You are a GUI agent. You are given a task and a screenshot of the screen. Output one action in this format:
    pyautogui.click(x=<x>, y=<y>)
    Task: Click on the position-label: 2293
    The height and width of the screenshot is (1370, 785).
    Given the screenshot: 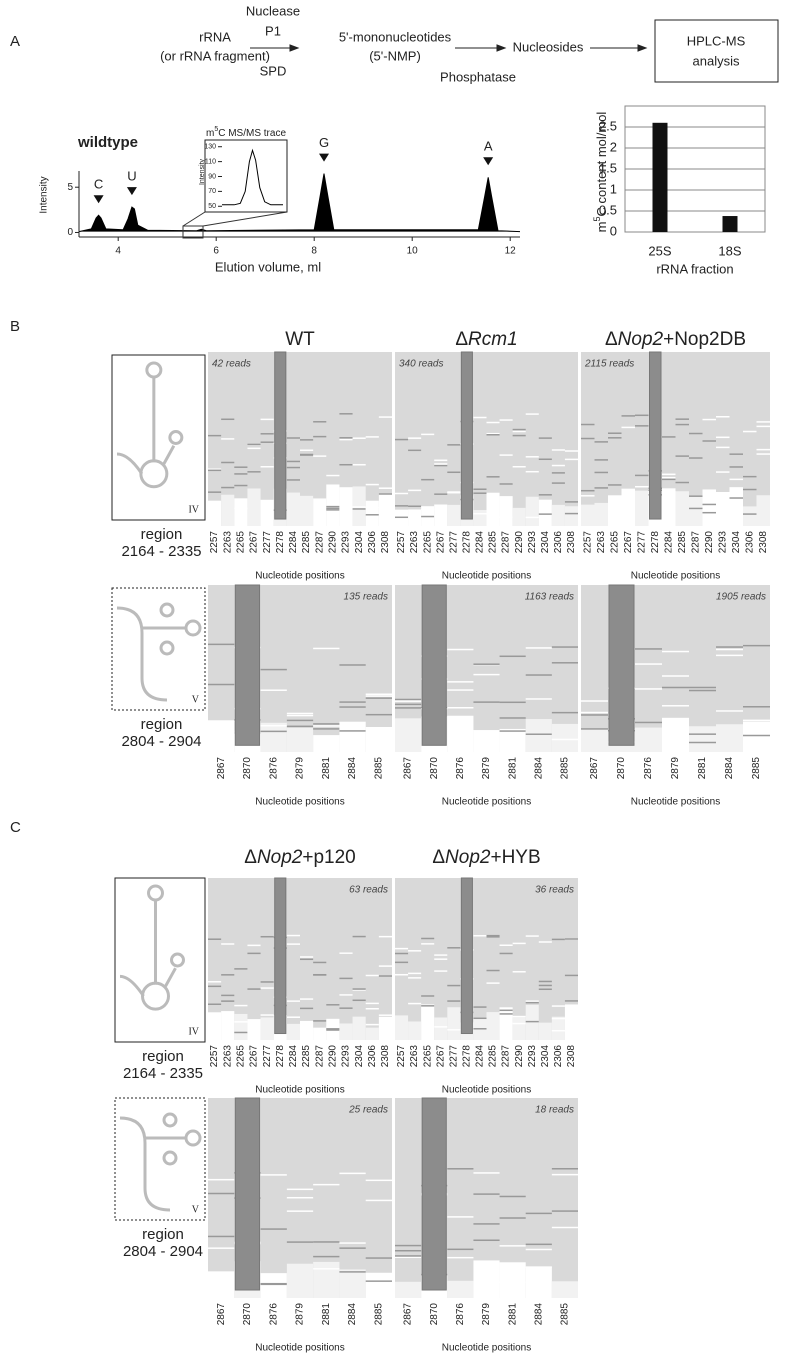 What is the action you would take?
    pyautogui.click(x=532, y=542)
    